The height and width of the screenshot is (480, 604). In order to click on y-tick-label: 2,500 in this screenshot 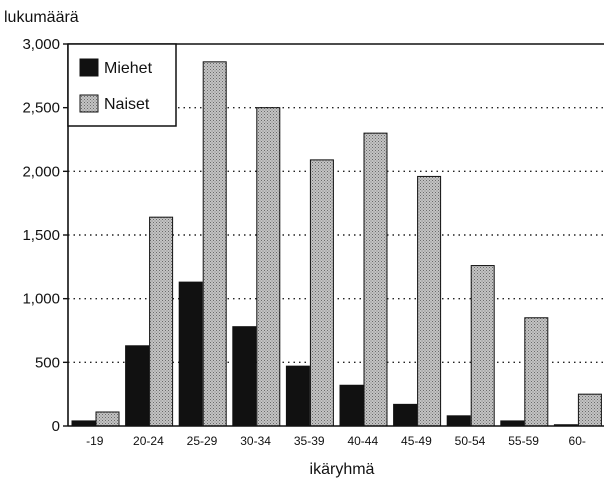, I will do `click(41, 108)`.